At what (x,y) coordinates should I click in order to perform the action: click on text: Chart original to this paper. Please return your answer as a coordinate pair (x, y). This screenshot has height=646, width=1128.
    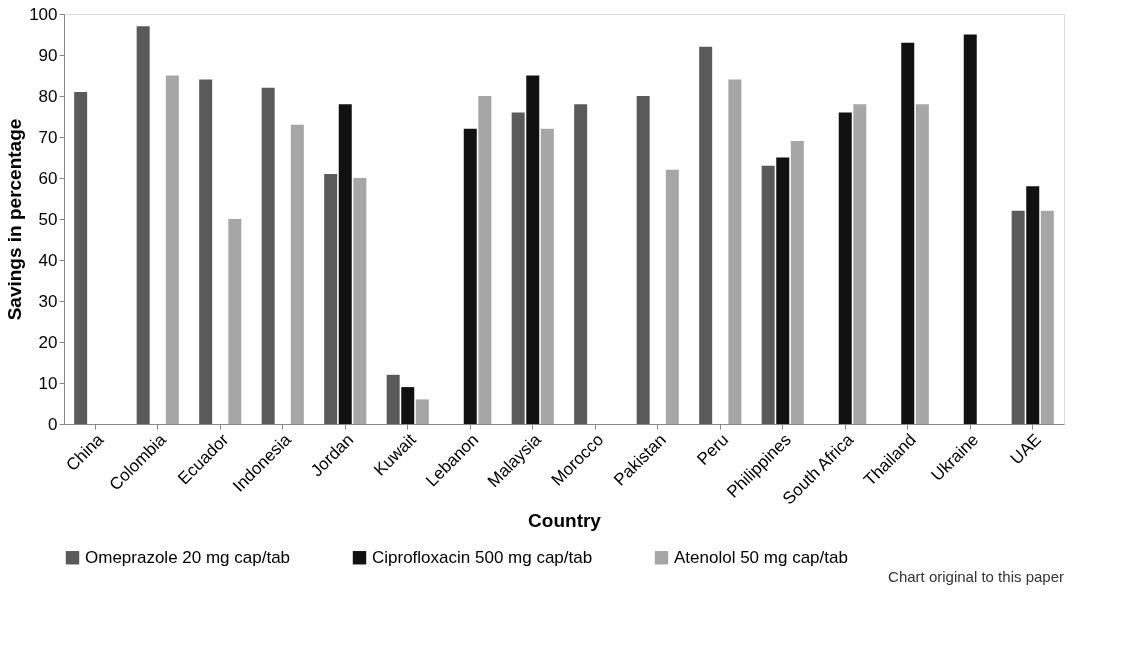
    Looking at the image, I should click on (976, 576).